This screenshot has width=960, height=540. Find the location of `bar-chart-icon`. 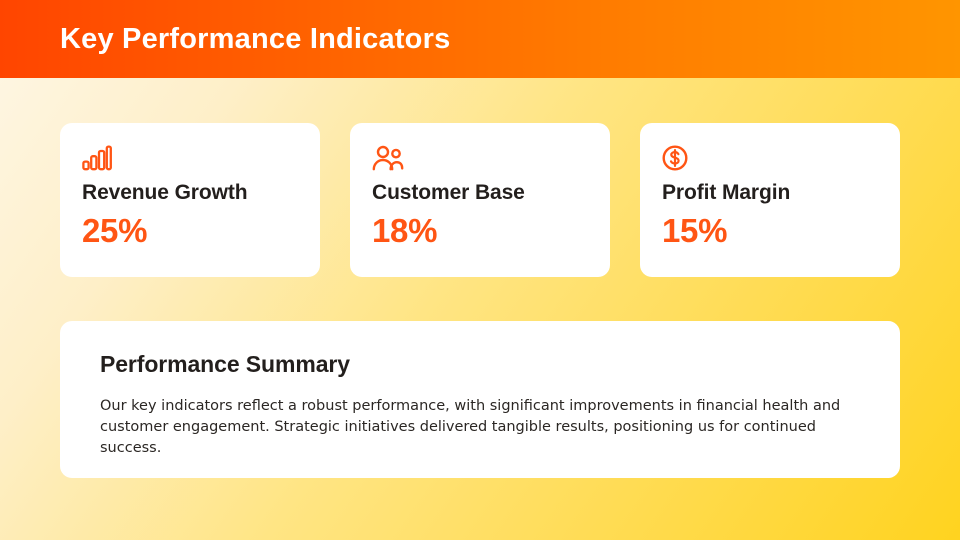

bar-chart-icon is located at coordinates (190, 158).